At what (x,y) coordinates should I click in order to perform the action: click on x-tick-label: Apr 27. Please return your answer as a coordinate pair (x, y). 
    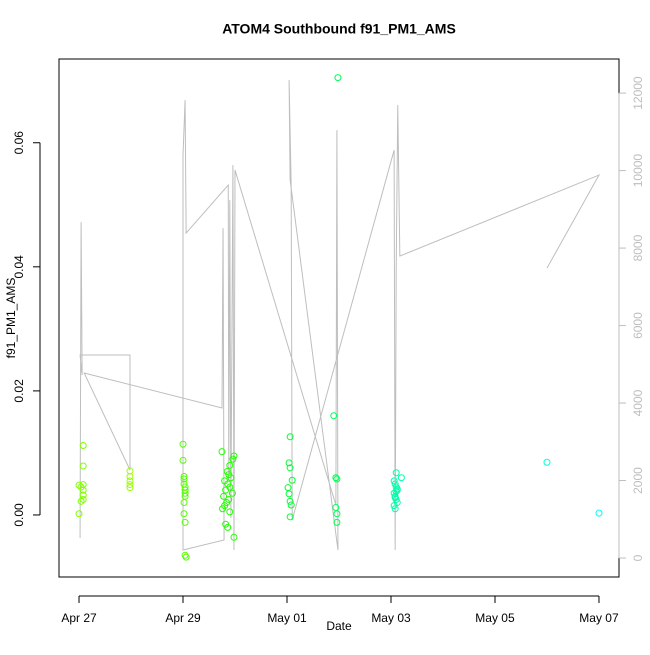
    Looking at the image, I should click on (79, 618).